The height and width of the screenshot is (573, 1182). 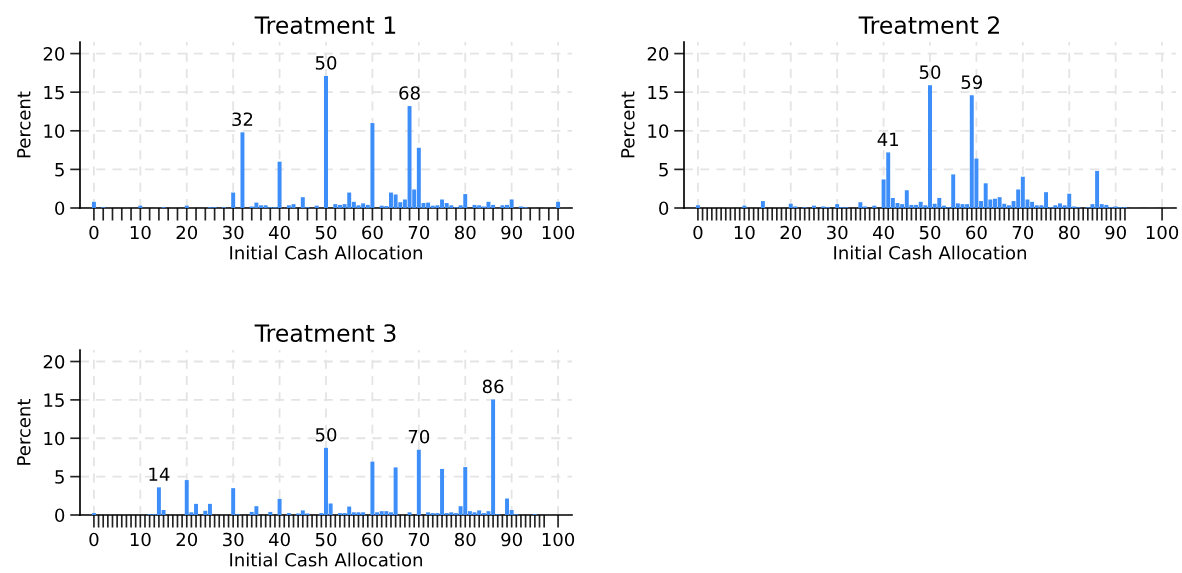 I want to click on annotation: 14, so click(x=159, y=474).